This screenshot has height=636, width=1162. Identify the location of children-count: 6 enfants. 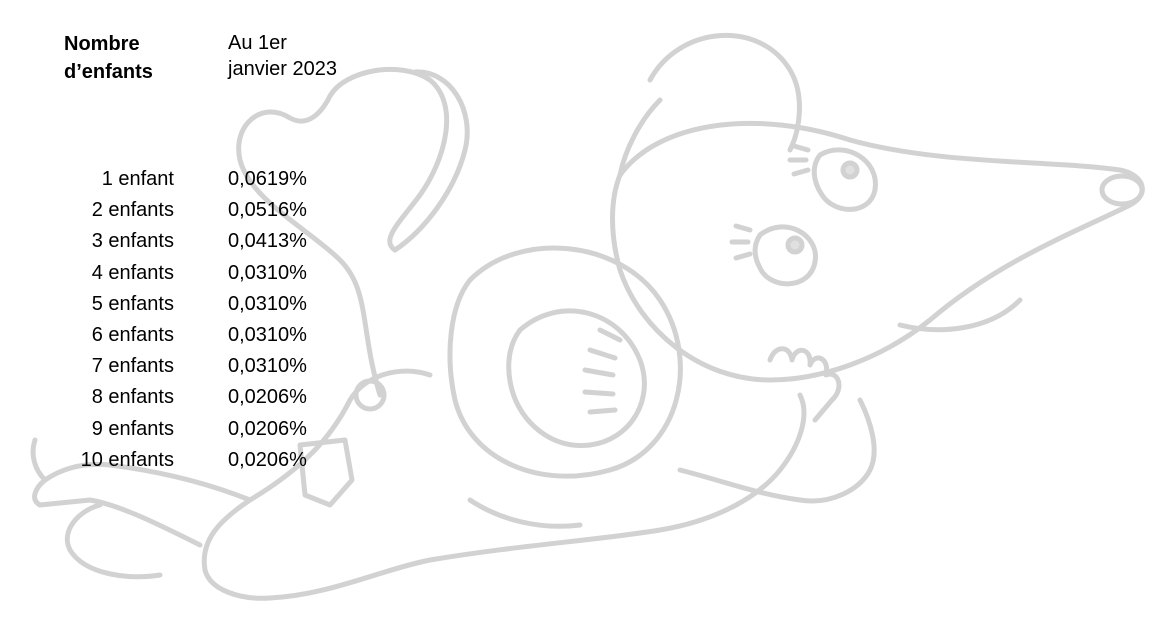
(132, 334).